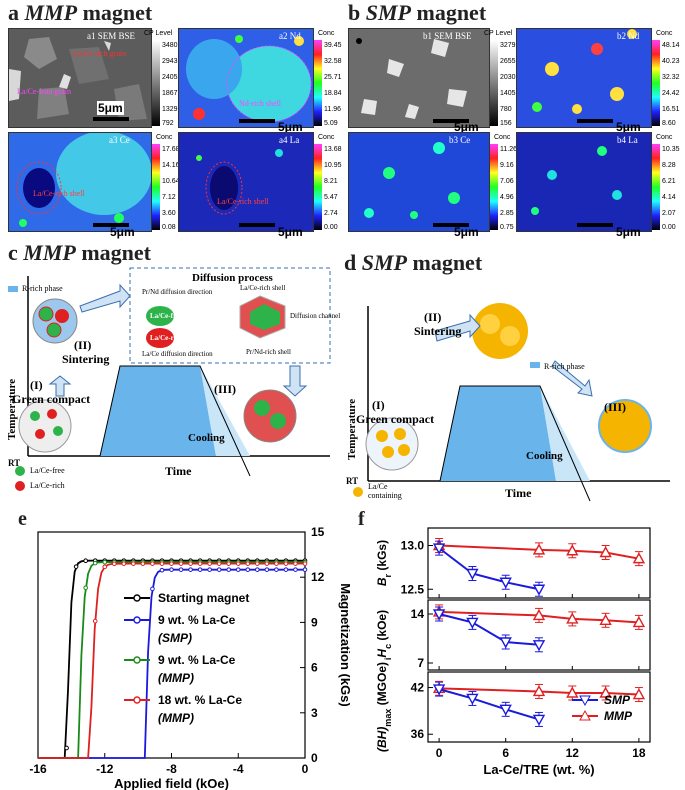 Image resolution: width=685 pixels, height=790 pixels. Describe the element at coordinates (270, 416) in the screenshot. I see `final-microstructure-icon` at that location.